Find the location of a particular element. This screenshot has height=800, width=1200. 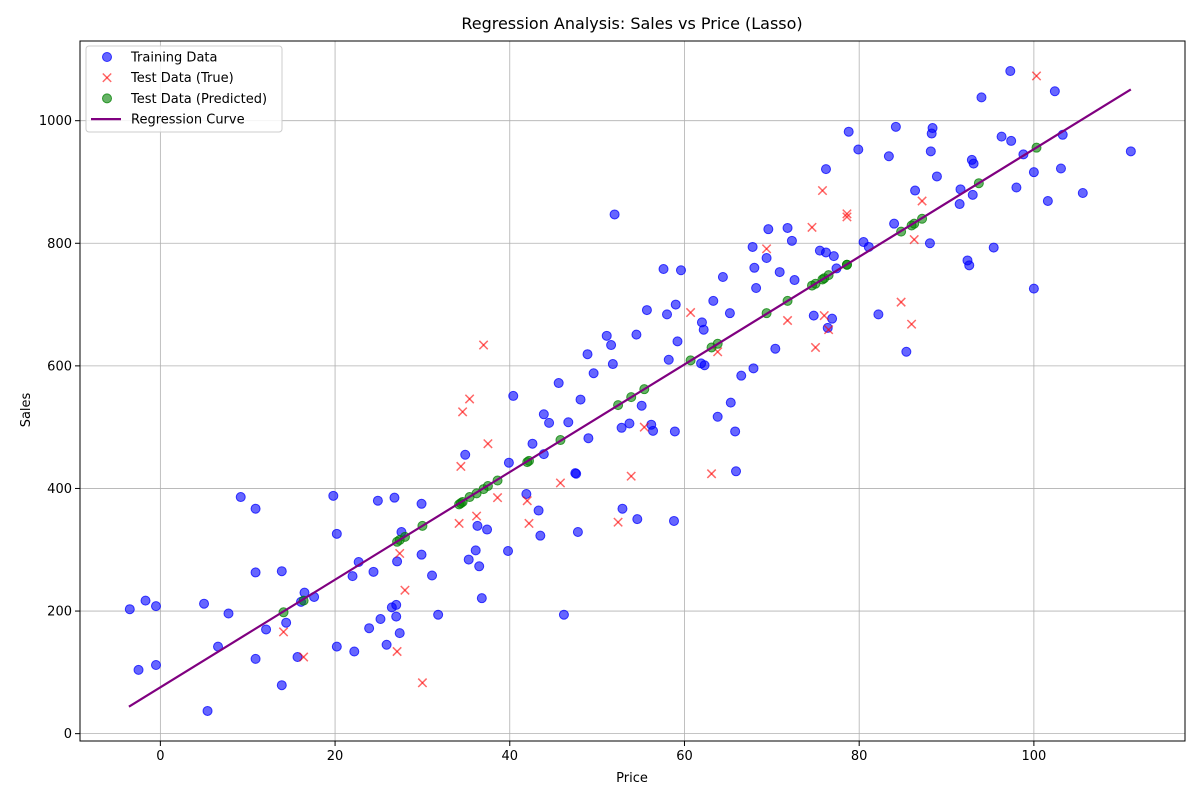

legend-label: Regression Curve is located at coordinates (188, 120).